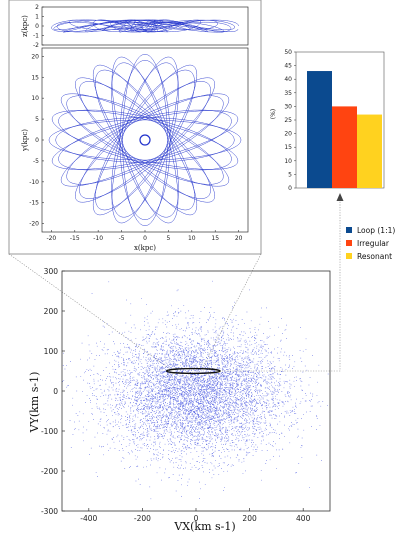 Image resolution: width=415 pixels, height=537 pixels. Describe the element at coordinates (145, 248) in the screenshot. I see `xy-xlabel: x(kpc)` at that location.